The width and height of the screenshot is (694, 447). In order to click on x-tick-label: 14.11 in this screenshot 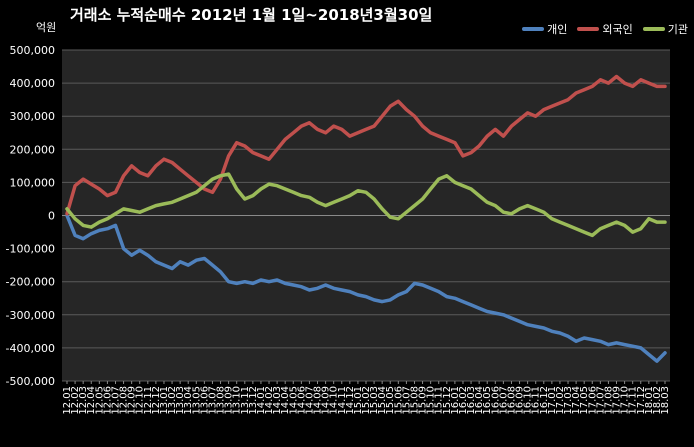, I will do `click(342, 400)`.